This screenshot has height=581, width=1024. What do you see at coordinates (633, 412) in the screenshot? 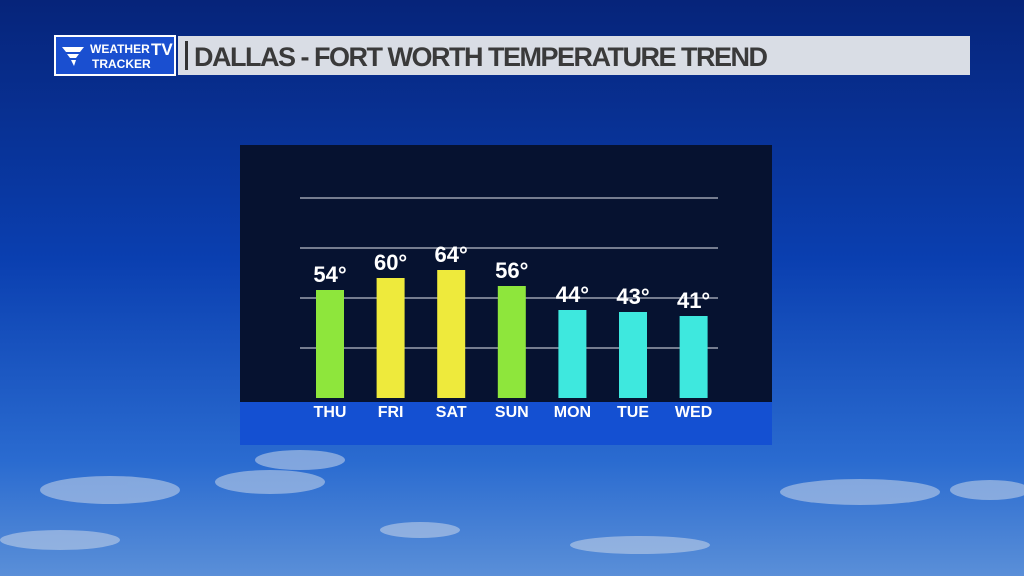
I see `x-tick-label: TUE` at bounding box center [633, 412].